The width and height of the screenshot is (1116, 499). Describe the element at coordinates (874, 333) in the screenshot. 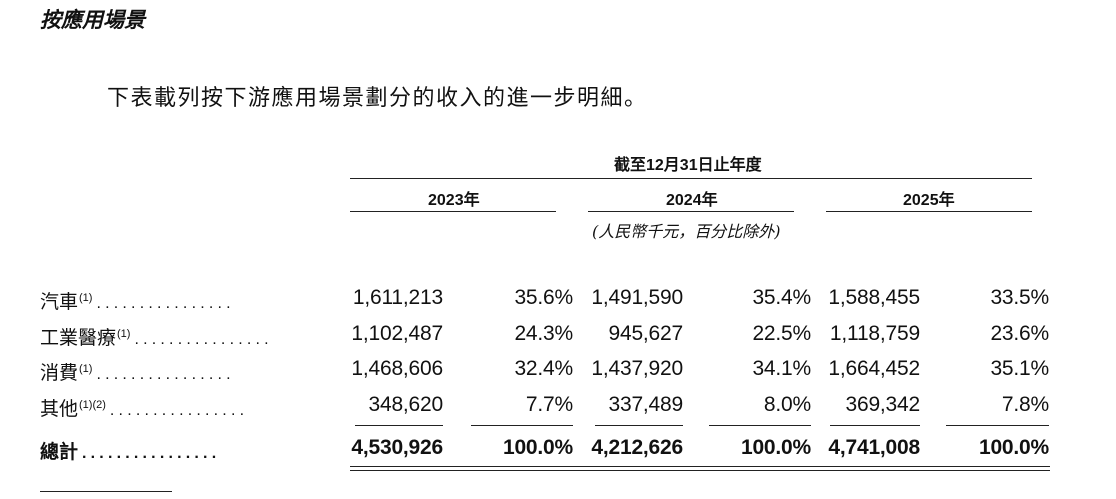

I see `cell-amount: 1,118,759` at that location.